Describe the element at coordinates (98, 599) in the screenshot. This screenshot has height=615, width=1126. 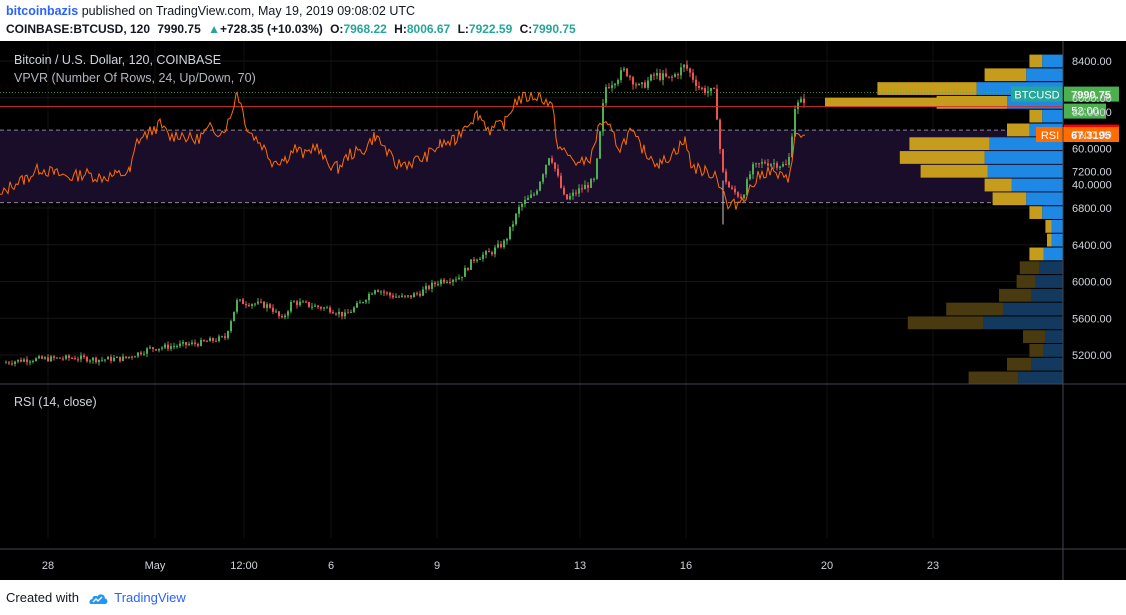
I see `tradingview-cloud-icon` at that location.